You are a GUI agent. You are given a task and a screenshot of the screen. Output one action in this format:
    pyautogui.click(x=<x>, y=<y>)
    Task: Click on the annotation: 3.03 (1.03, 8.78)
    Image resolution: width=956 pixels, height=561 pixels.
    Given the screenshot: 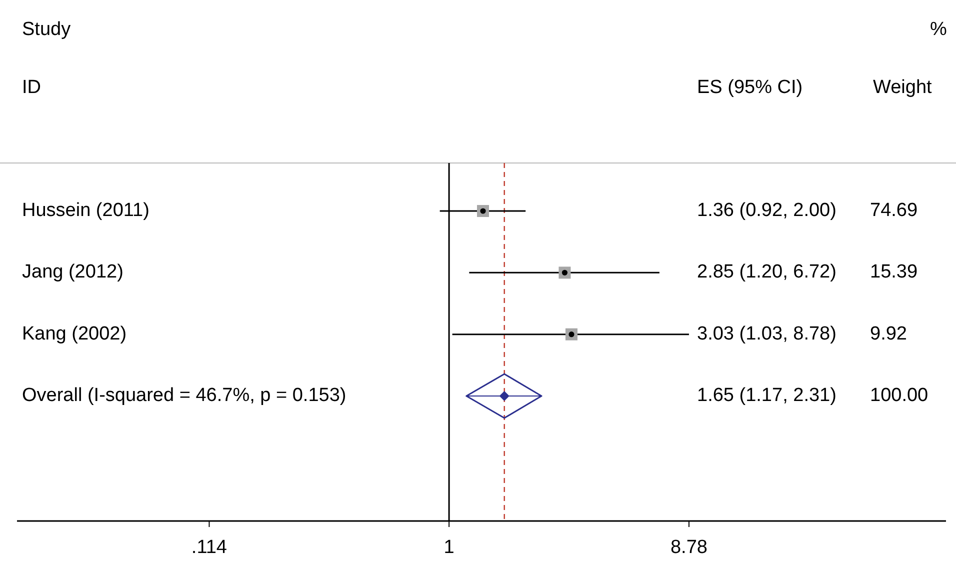 What is the action you would take?
    pyautogui.click(x=766, y=333)
    